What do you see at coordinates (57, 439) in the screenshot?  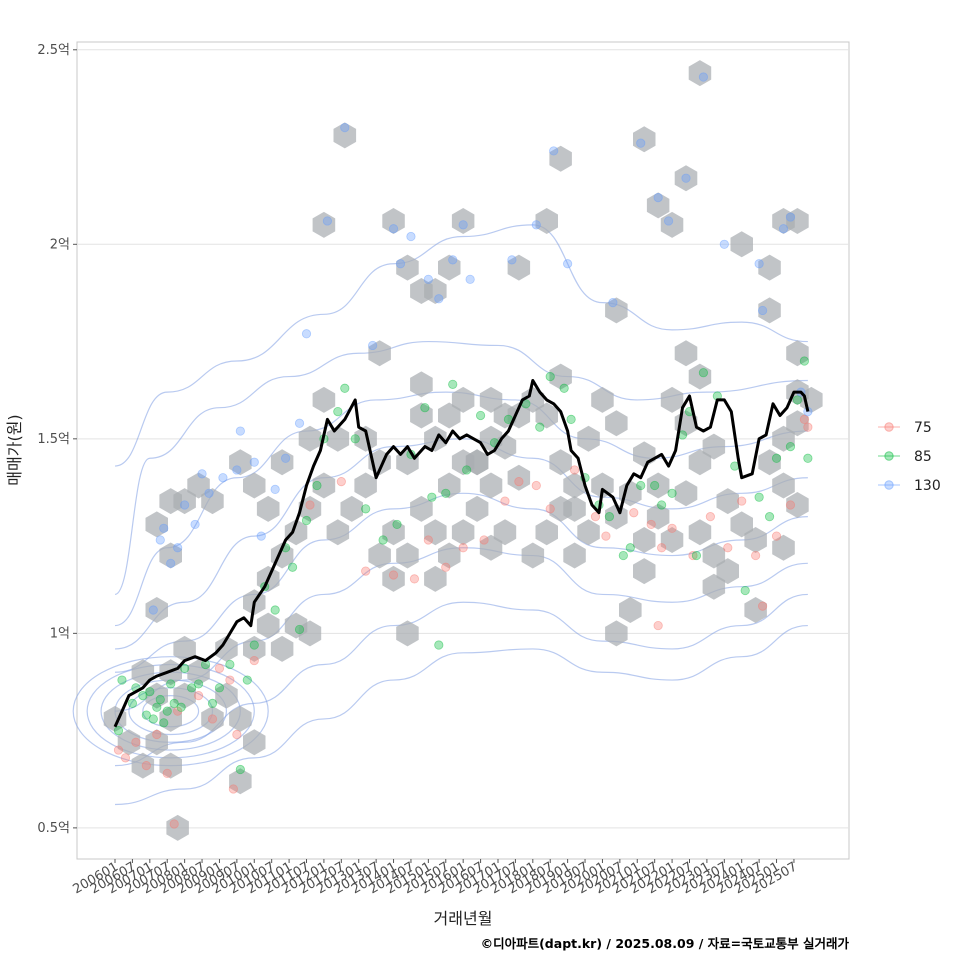 I see `y-axis-ticks: 0.5억 1억 1.5억 2억 2.5억` at bounding box center [57, 439].